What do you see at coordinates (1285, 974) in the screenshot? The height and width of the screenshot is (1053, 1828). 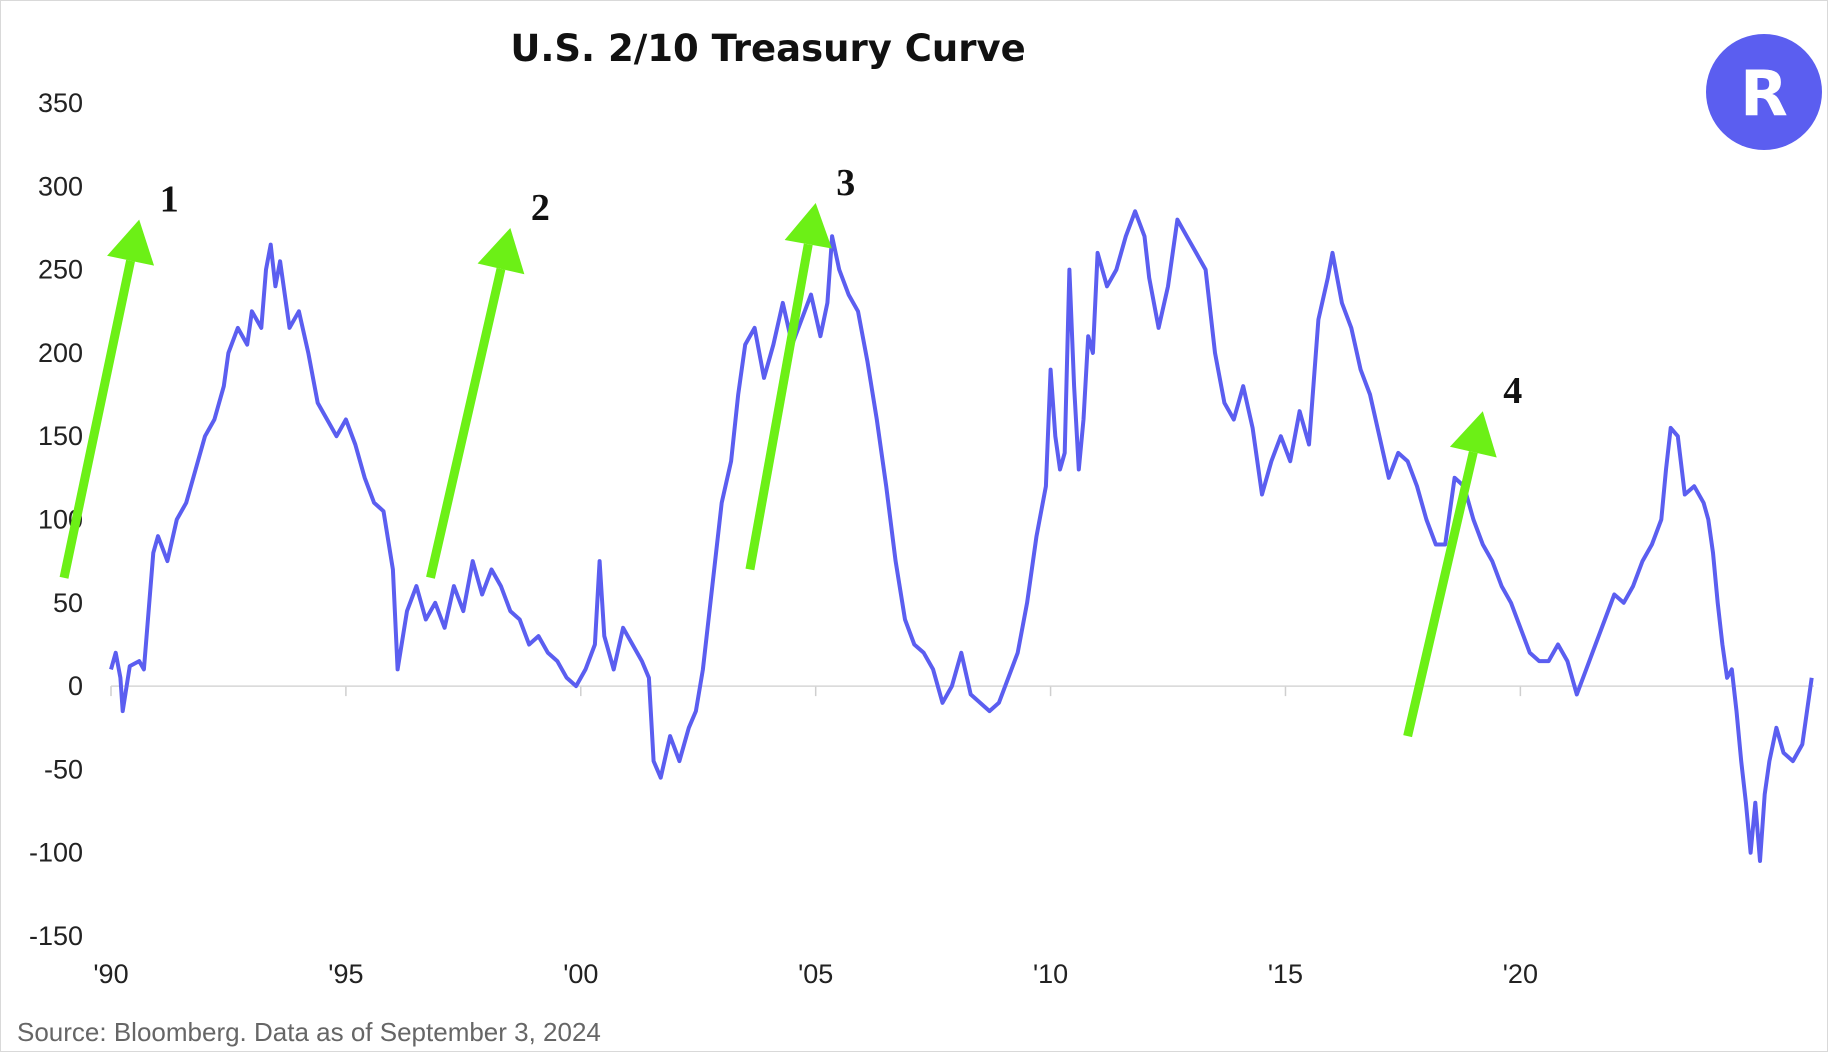 I see `x-tick-label: '15` at bounding box center [1285, 974].